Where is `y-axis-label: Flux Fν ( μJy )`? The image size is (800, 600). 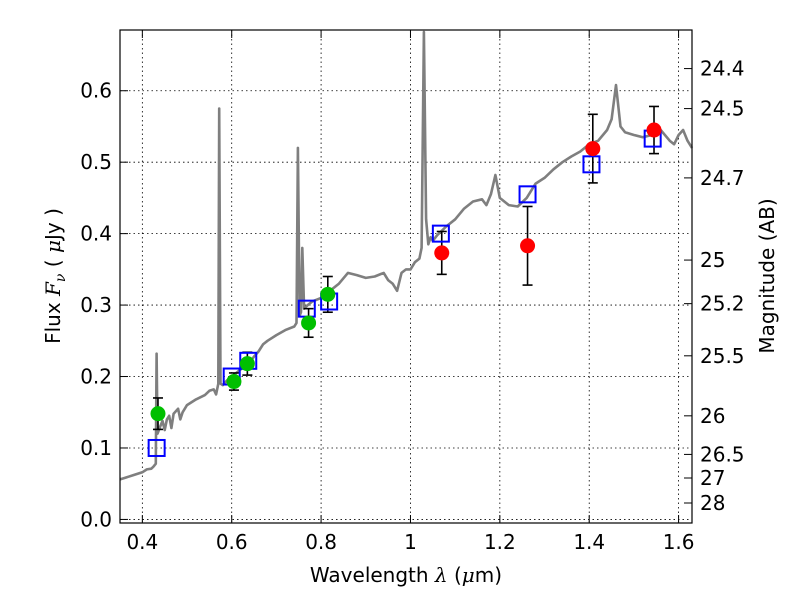
y-axis-label: Flux Fν ( μJy ) is located at coordinates (55, 276).